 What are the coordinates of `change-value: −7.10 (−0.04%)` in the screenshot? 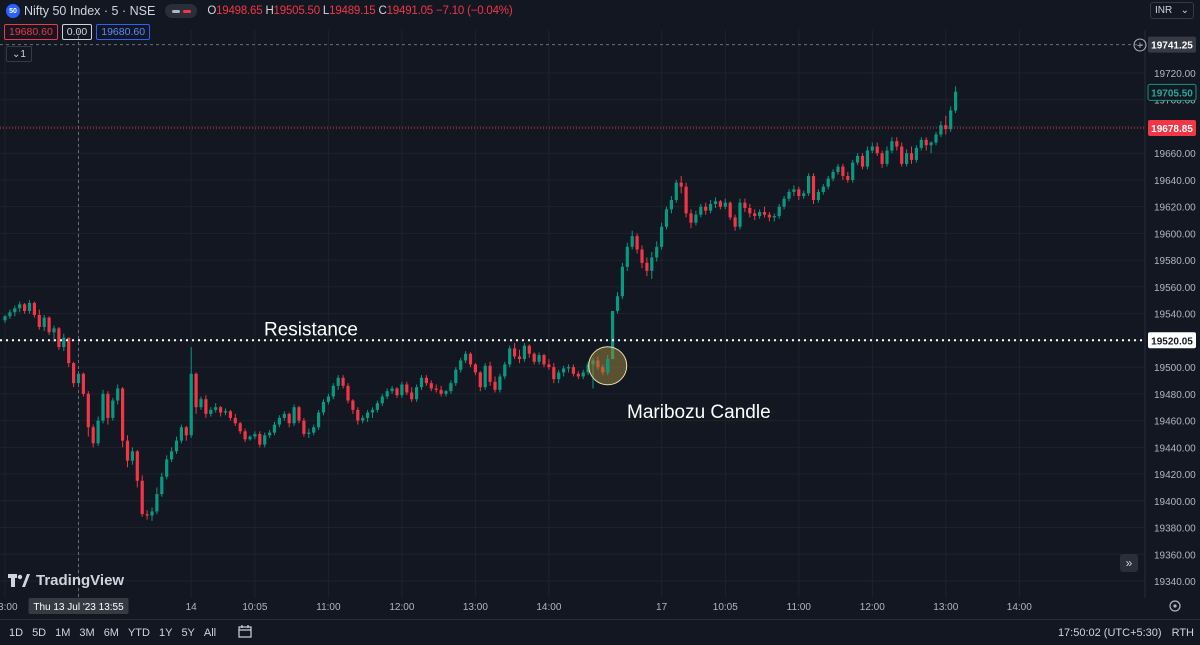 It's located at (474, 11).